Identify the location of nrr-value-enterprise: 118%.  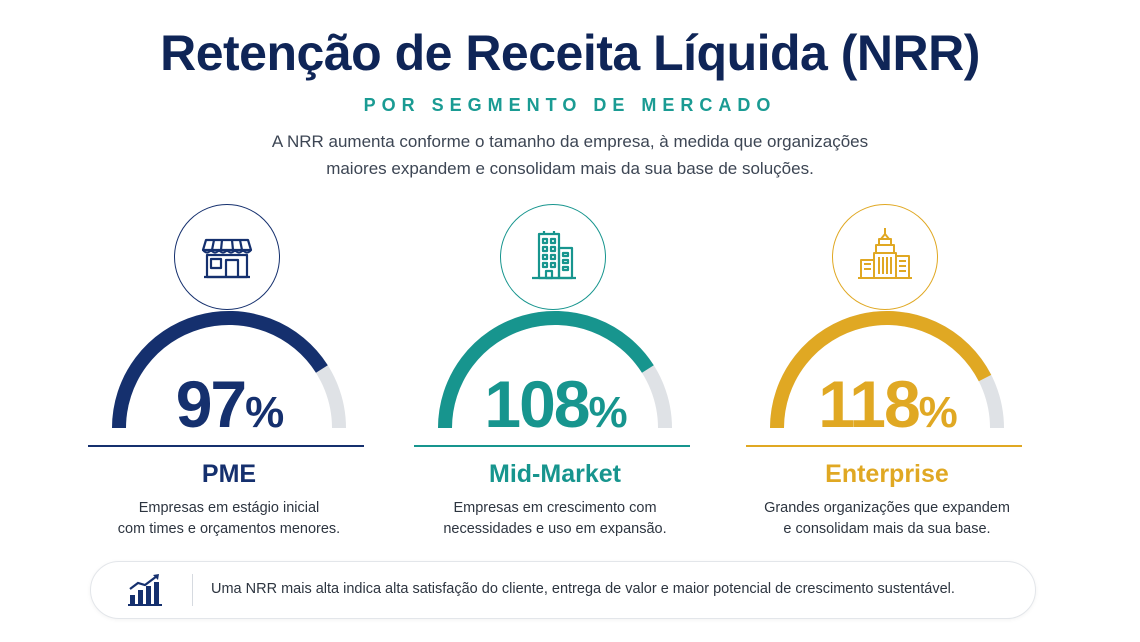
(887, 404).